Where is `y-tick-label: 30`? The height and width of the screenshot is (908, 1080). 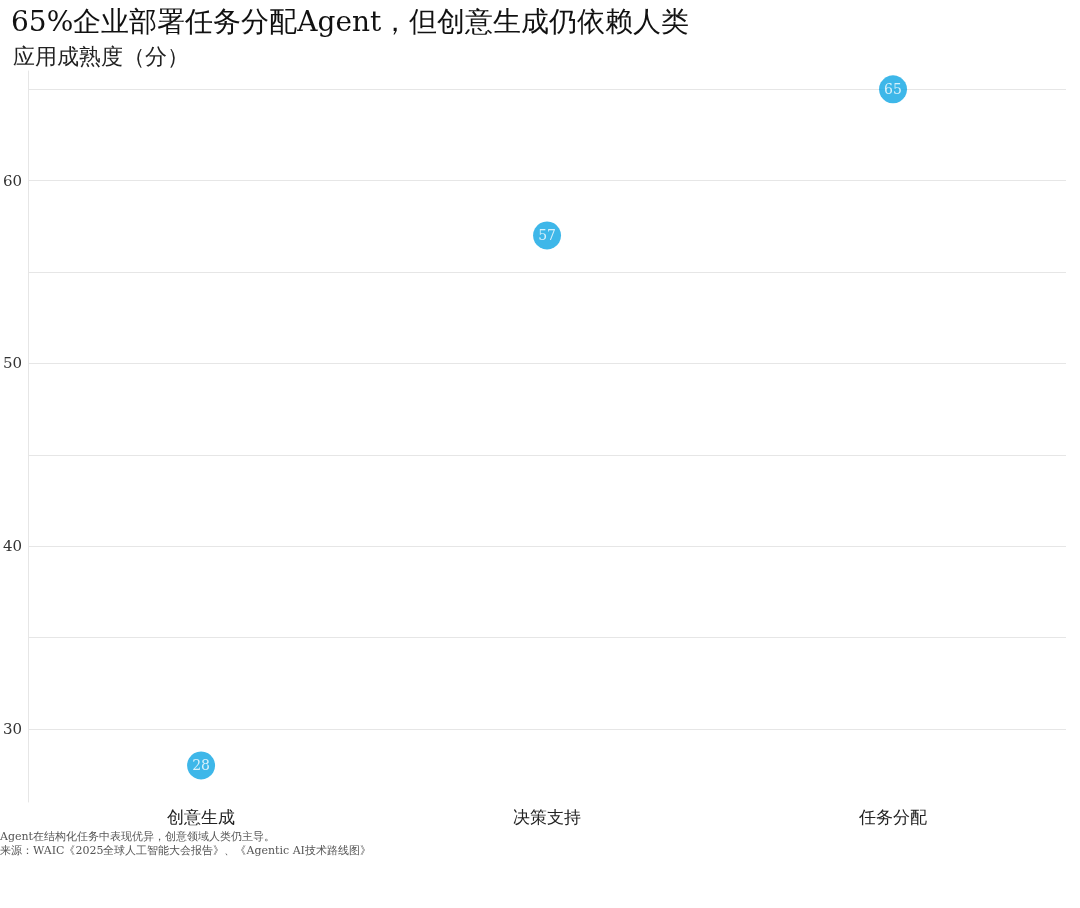
y-tick-label: 30 is located at coordinates (12, 728).